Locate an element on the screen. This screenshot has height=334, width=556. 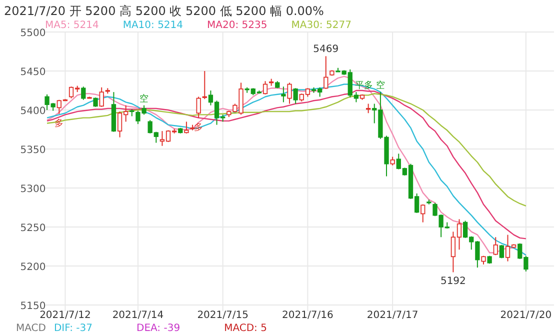
x-tick-label: 2021/7/16 is located at coordinates (308, 315).